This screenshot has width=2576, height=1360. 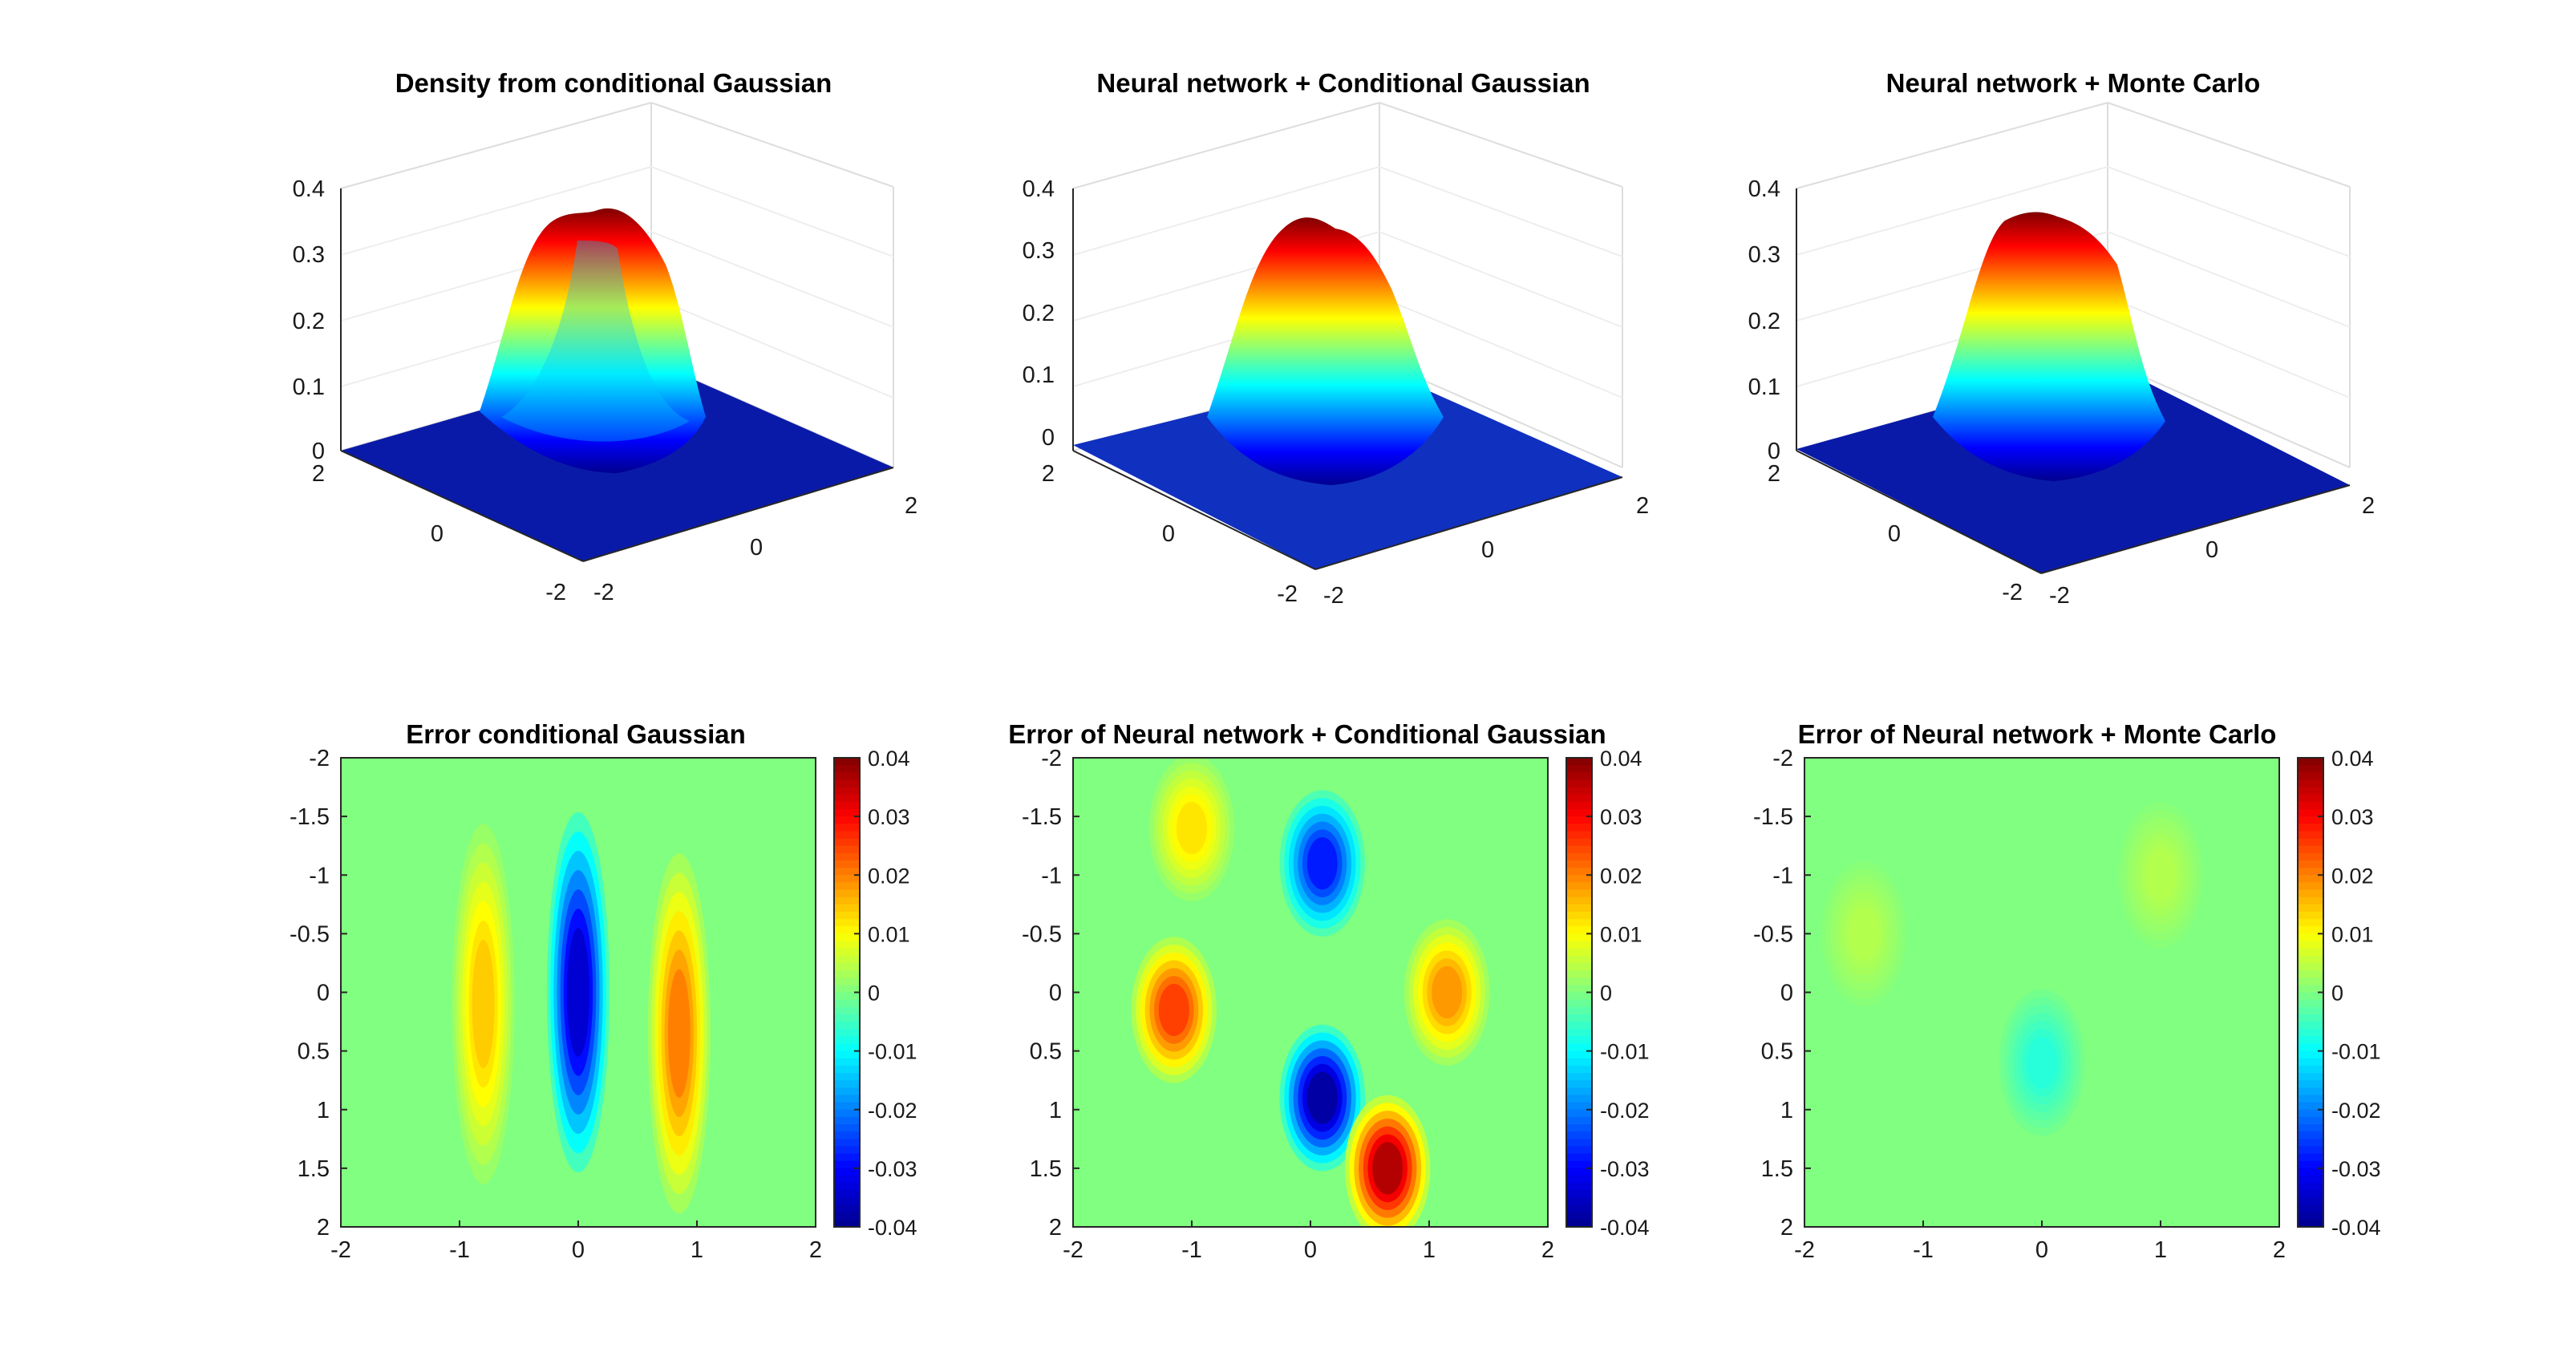 I want to click on x-tick-label: -1, so click(x=1923, y=1250).